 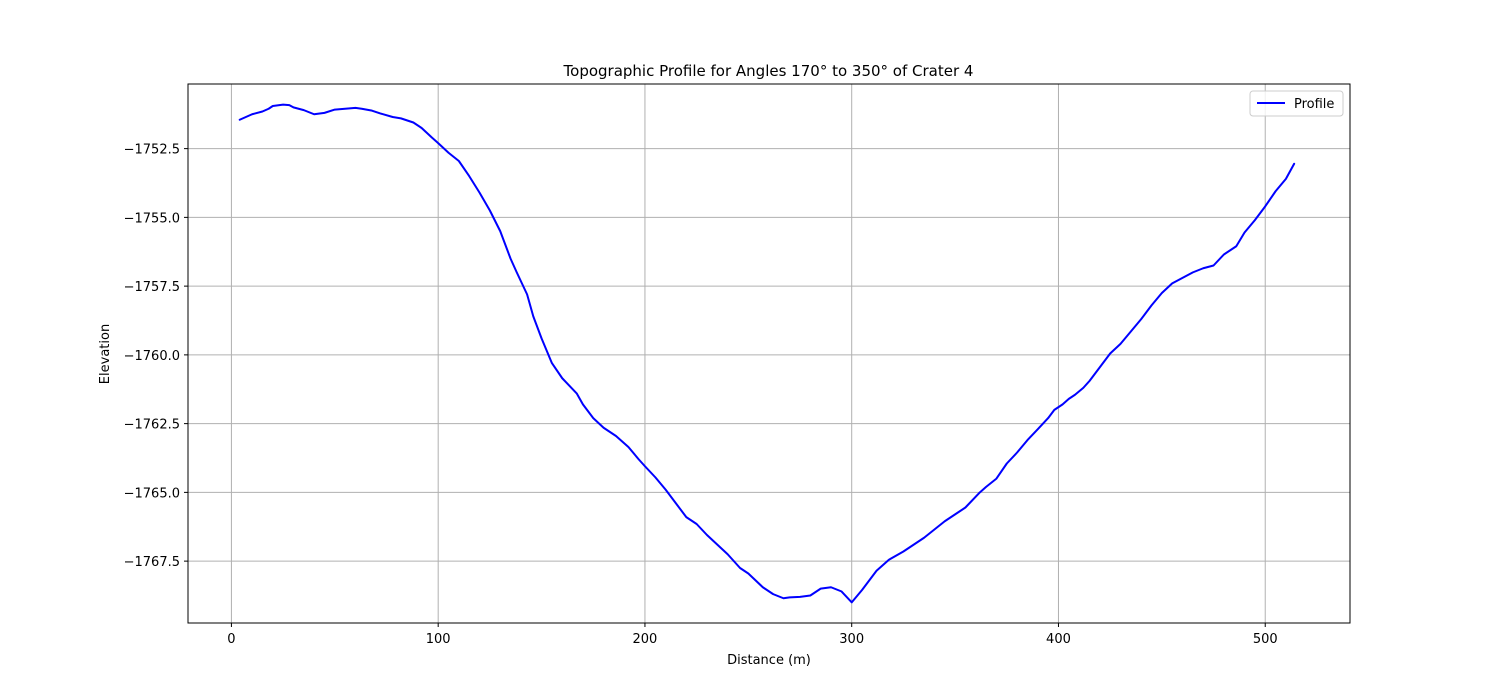 I want to click on y-tick-label: −1755.0, so click(x=152, y=218).